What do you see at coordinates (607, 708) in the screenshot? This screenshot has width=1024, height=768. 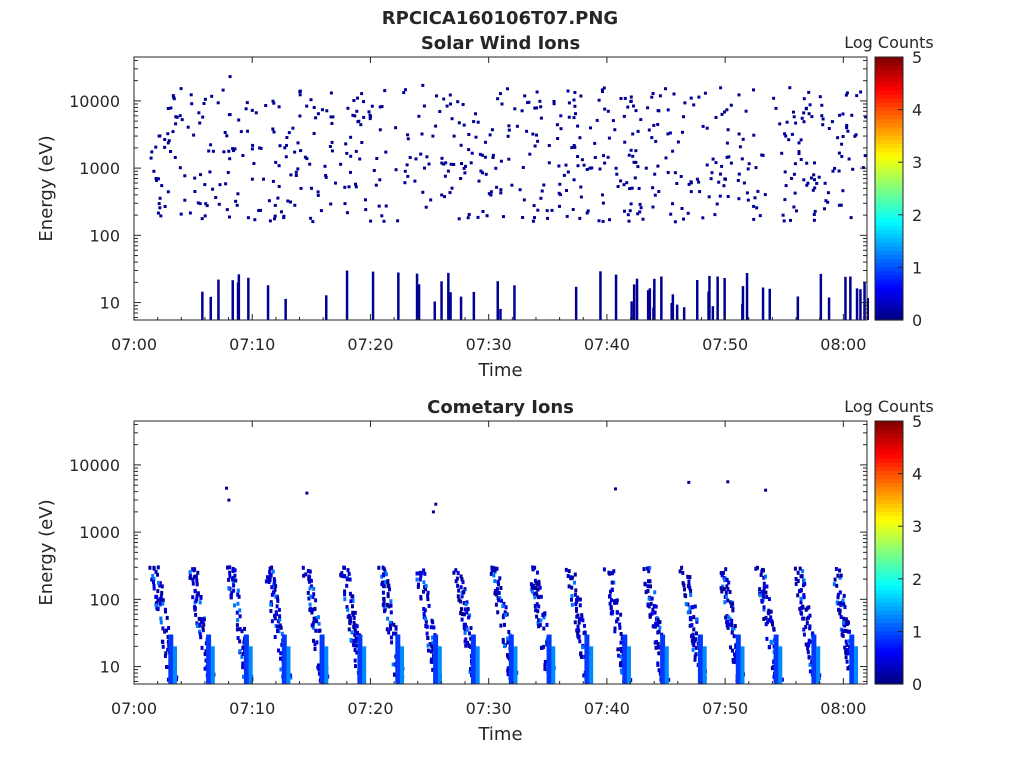 I see `x-tick-label: 07:40` at bounding box center [607, 708].